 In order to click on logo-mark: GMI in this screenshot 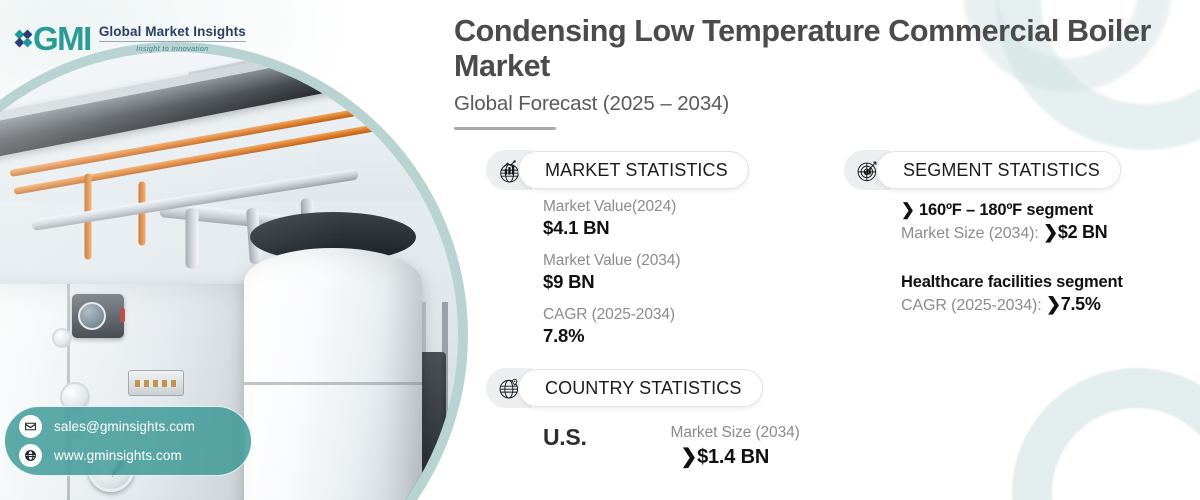, I will do `click(53, 38)`.